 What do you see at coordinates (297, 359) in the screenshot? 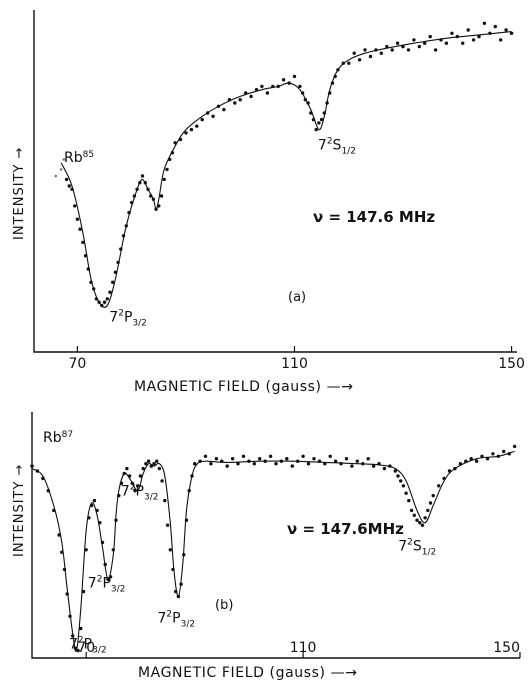
I see `x-ticks-a: 70 110 150` at bounding box center [297, 359].